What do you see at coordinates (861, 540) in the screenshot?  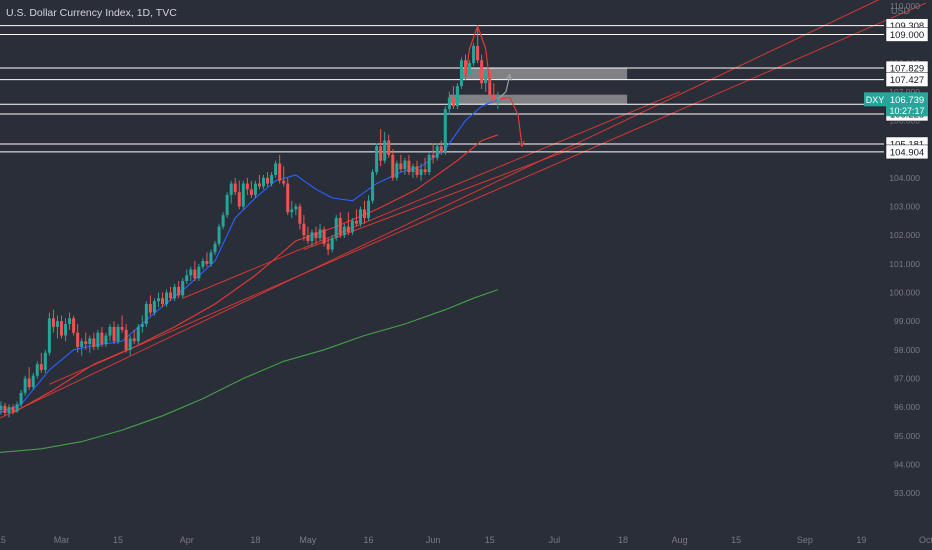 I see `x-tick-label: 19` at bounding box center [861, 540].